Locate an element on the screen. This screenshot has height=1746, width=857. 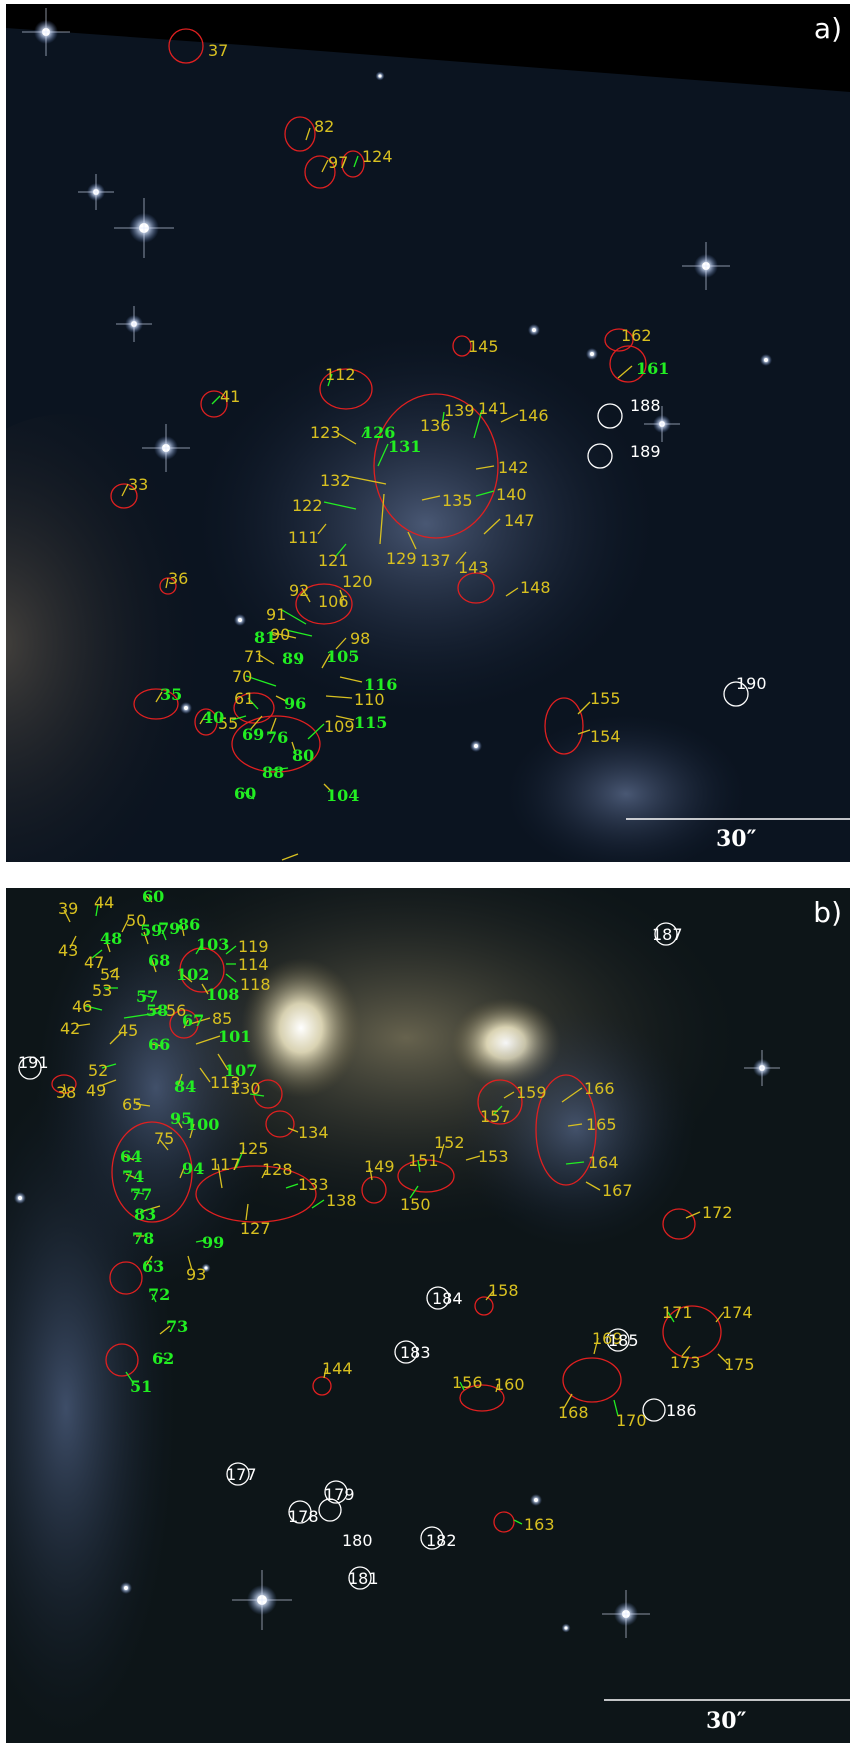
candidate-label: 181 is located at coordinates (363, 1578).